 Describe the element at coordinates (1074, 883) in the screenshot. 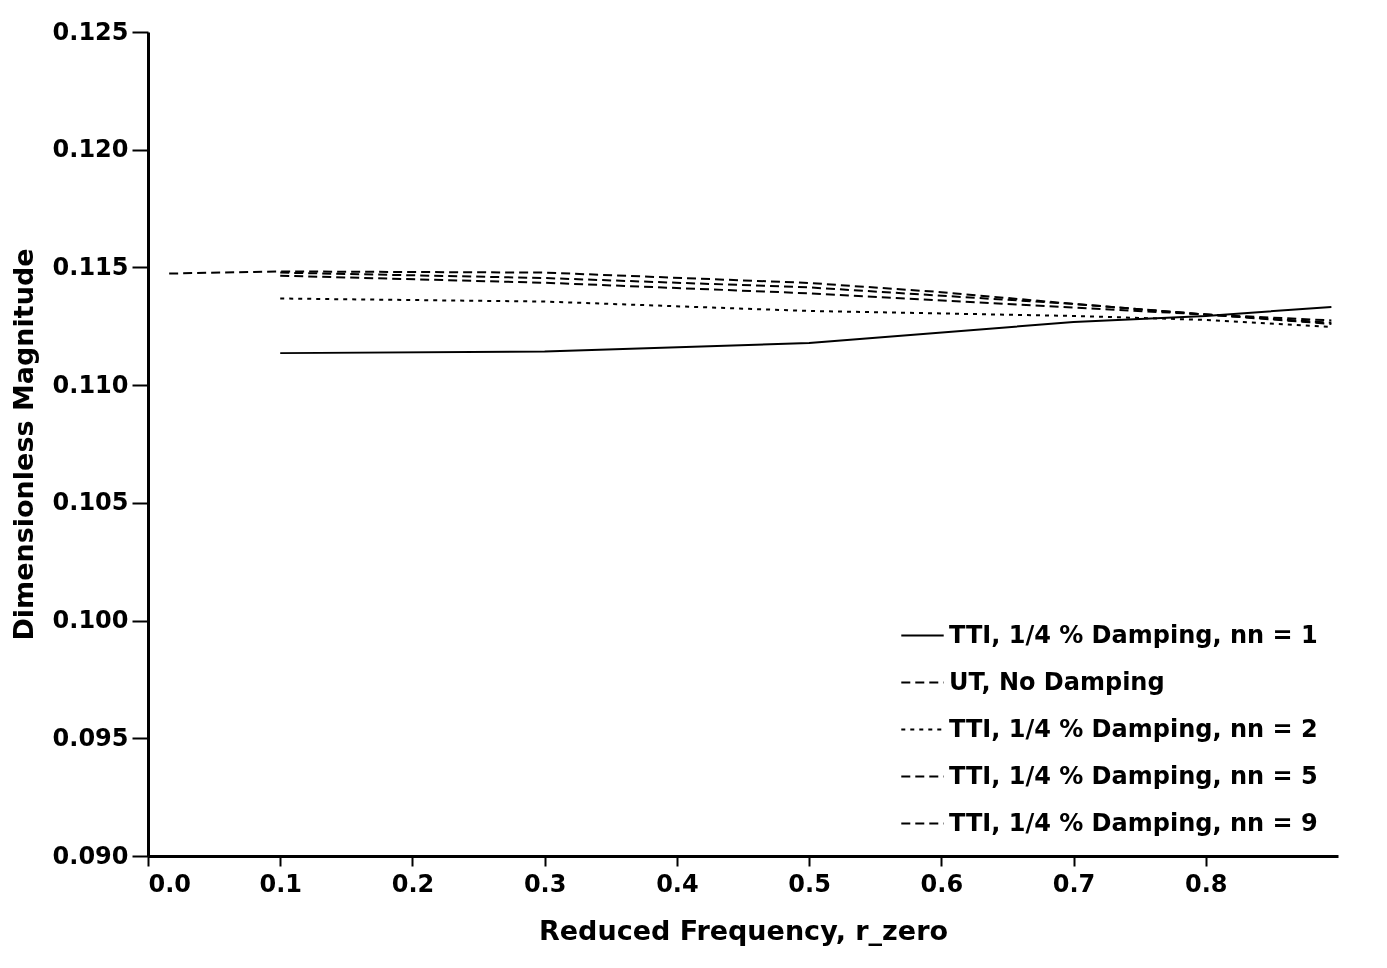

I see `x-tick-label: 0.7` at that location.